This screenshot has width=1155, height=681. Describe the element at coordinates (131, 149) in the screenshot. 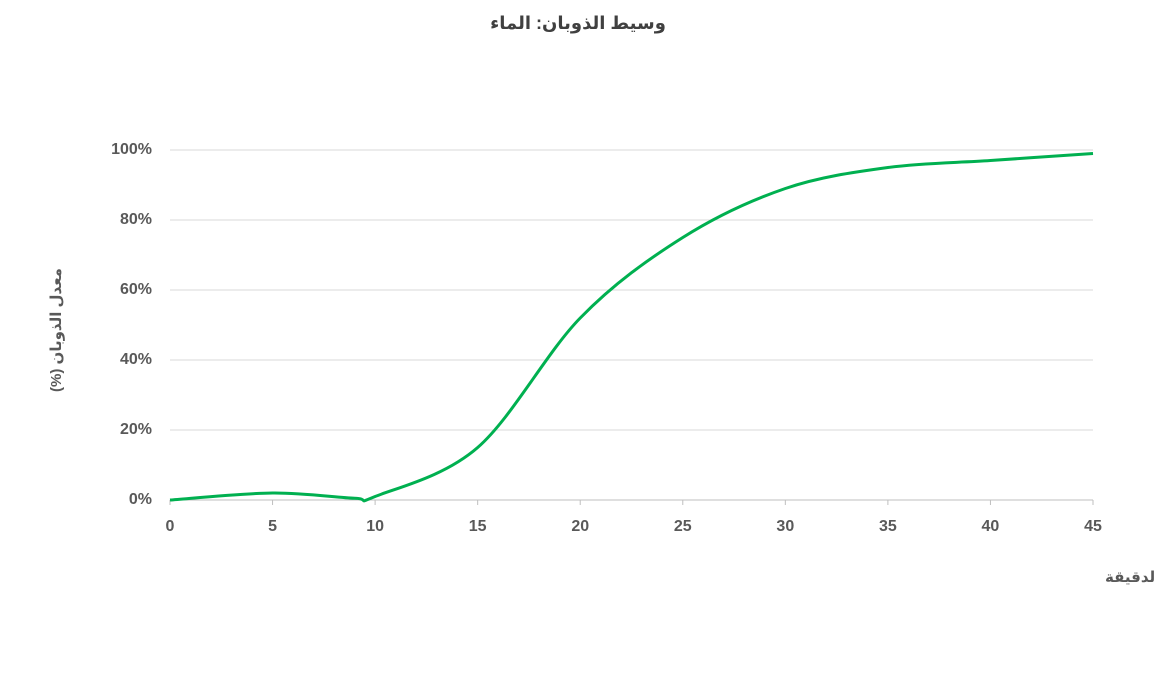

I see `y-tick-label: 100%` at that location.